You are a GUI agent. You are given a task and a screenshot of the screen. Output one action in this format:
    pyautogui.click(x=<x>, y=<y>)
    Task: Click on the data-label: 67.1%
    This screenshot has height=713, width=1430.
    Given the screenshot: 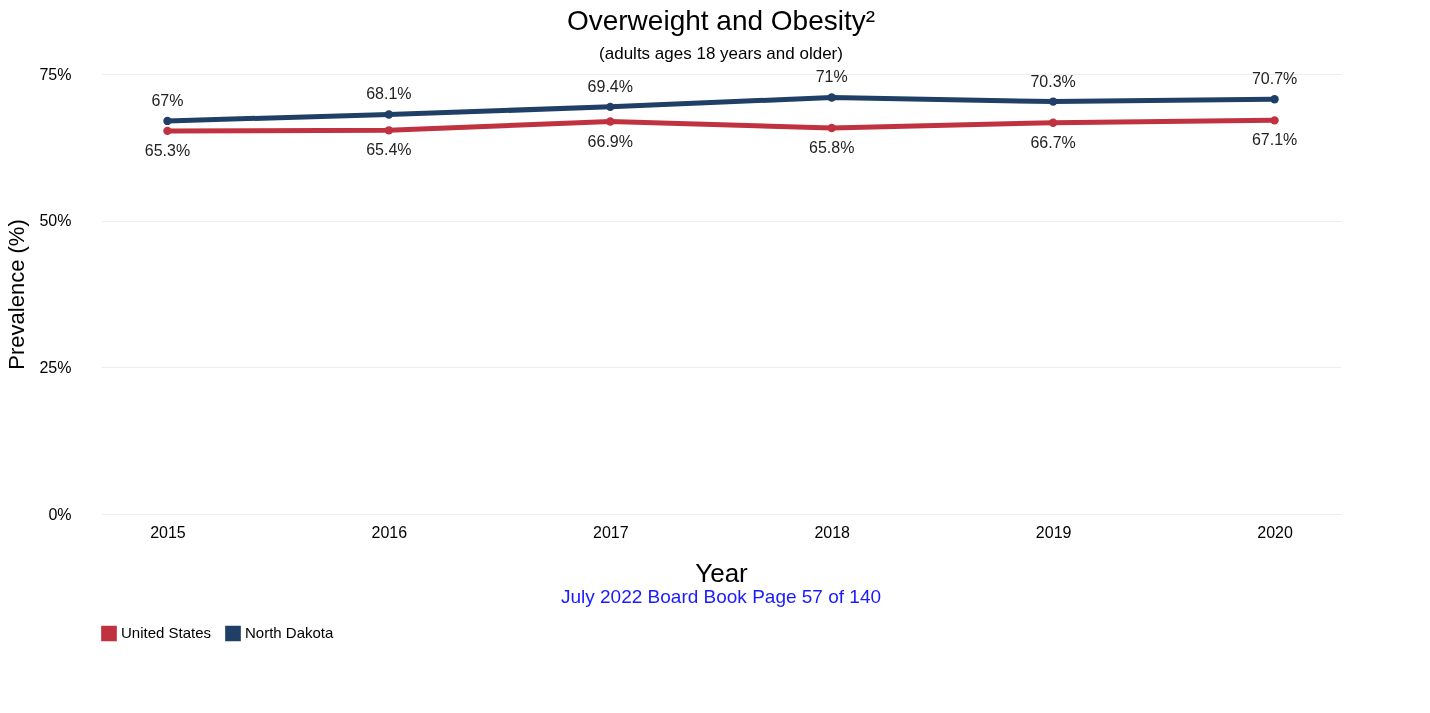 What is the action you would take?
    pyautogui.click(x=1274, y=140)
    